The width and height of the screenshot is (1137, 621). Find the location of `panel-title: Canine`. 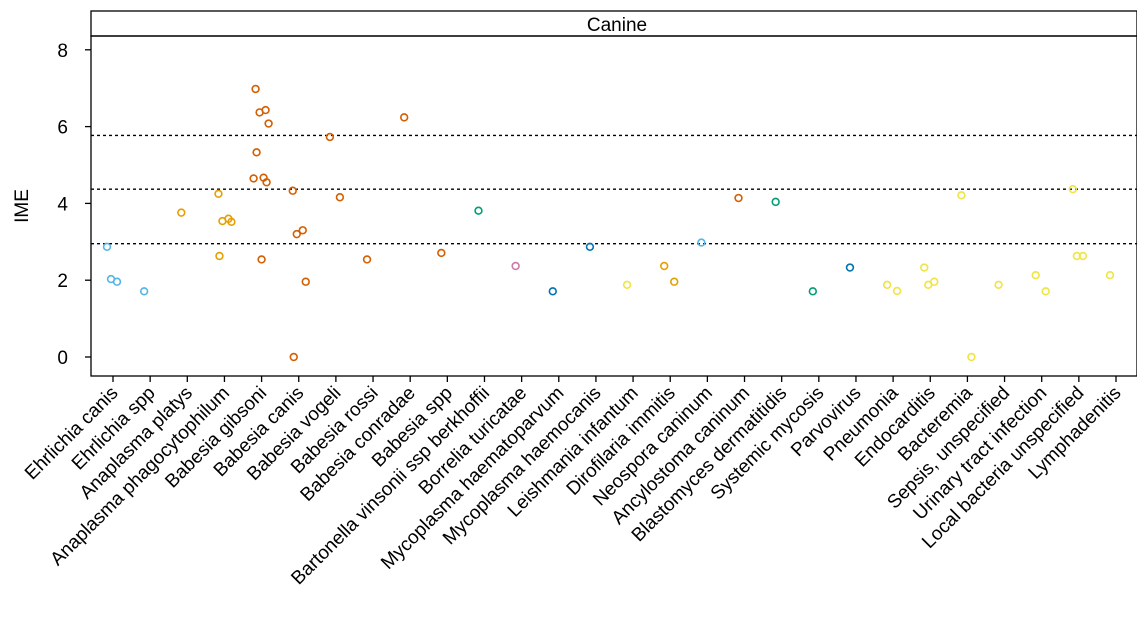

panel-title: Canine is located at coordinates (617, 25).